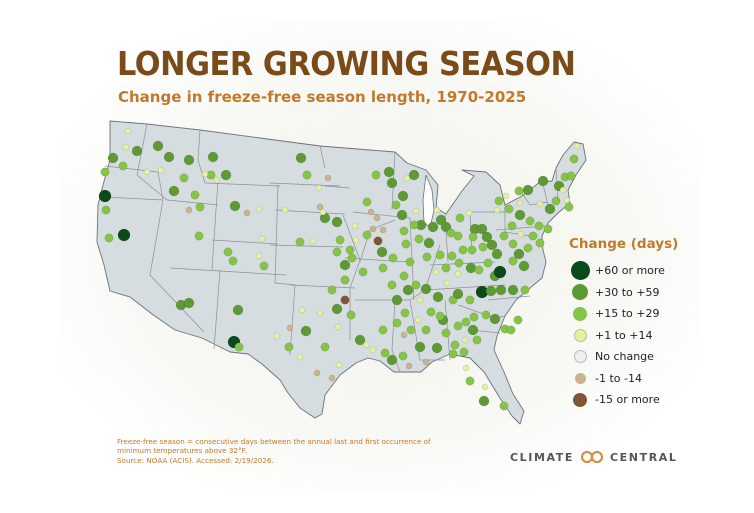 This screenshot has height=513, width=754. Describe the element at coordinates (624, 244) in the screenshot. I see `legend-title: Change (days)` at that location.